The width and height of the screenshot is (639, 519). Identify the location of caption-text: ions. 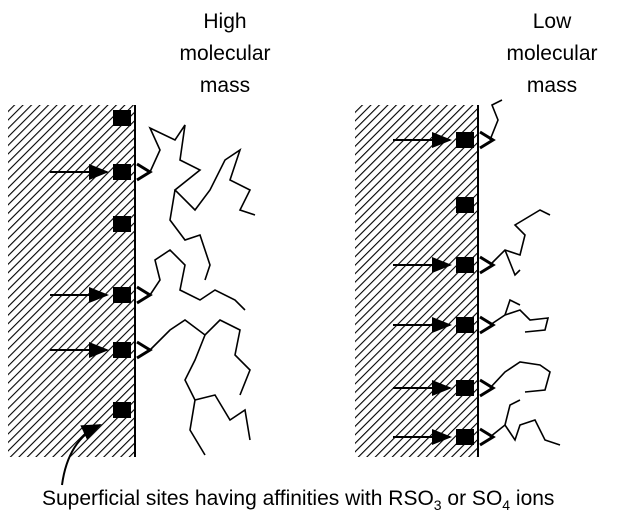
(532, 498).